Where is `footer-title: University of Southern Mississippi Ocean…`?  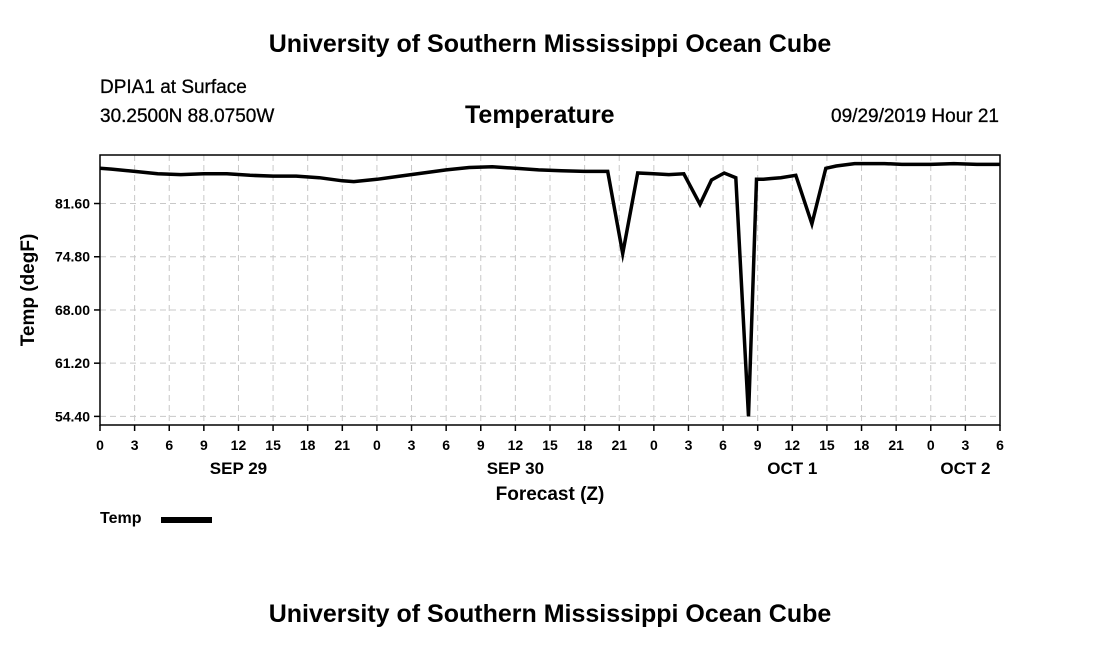
footer-title: University of Southern Mississippi Ocean… is located at coordinates (550, 614).